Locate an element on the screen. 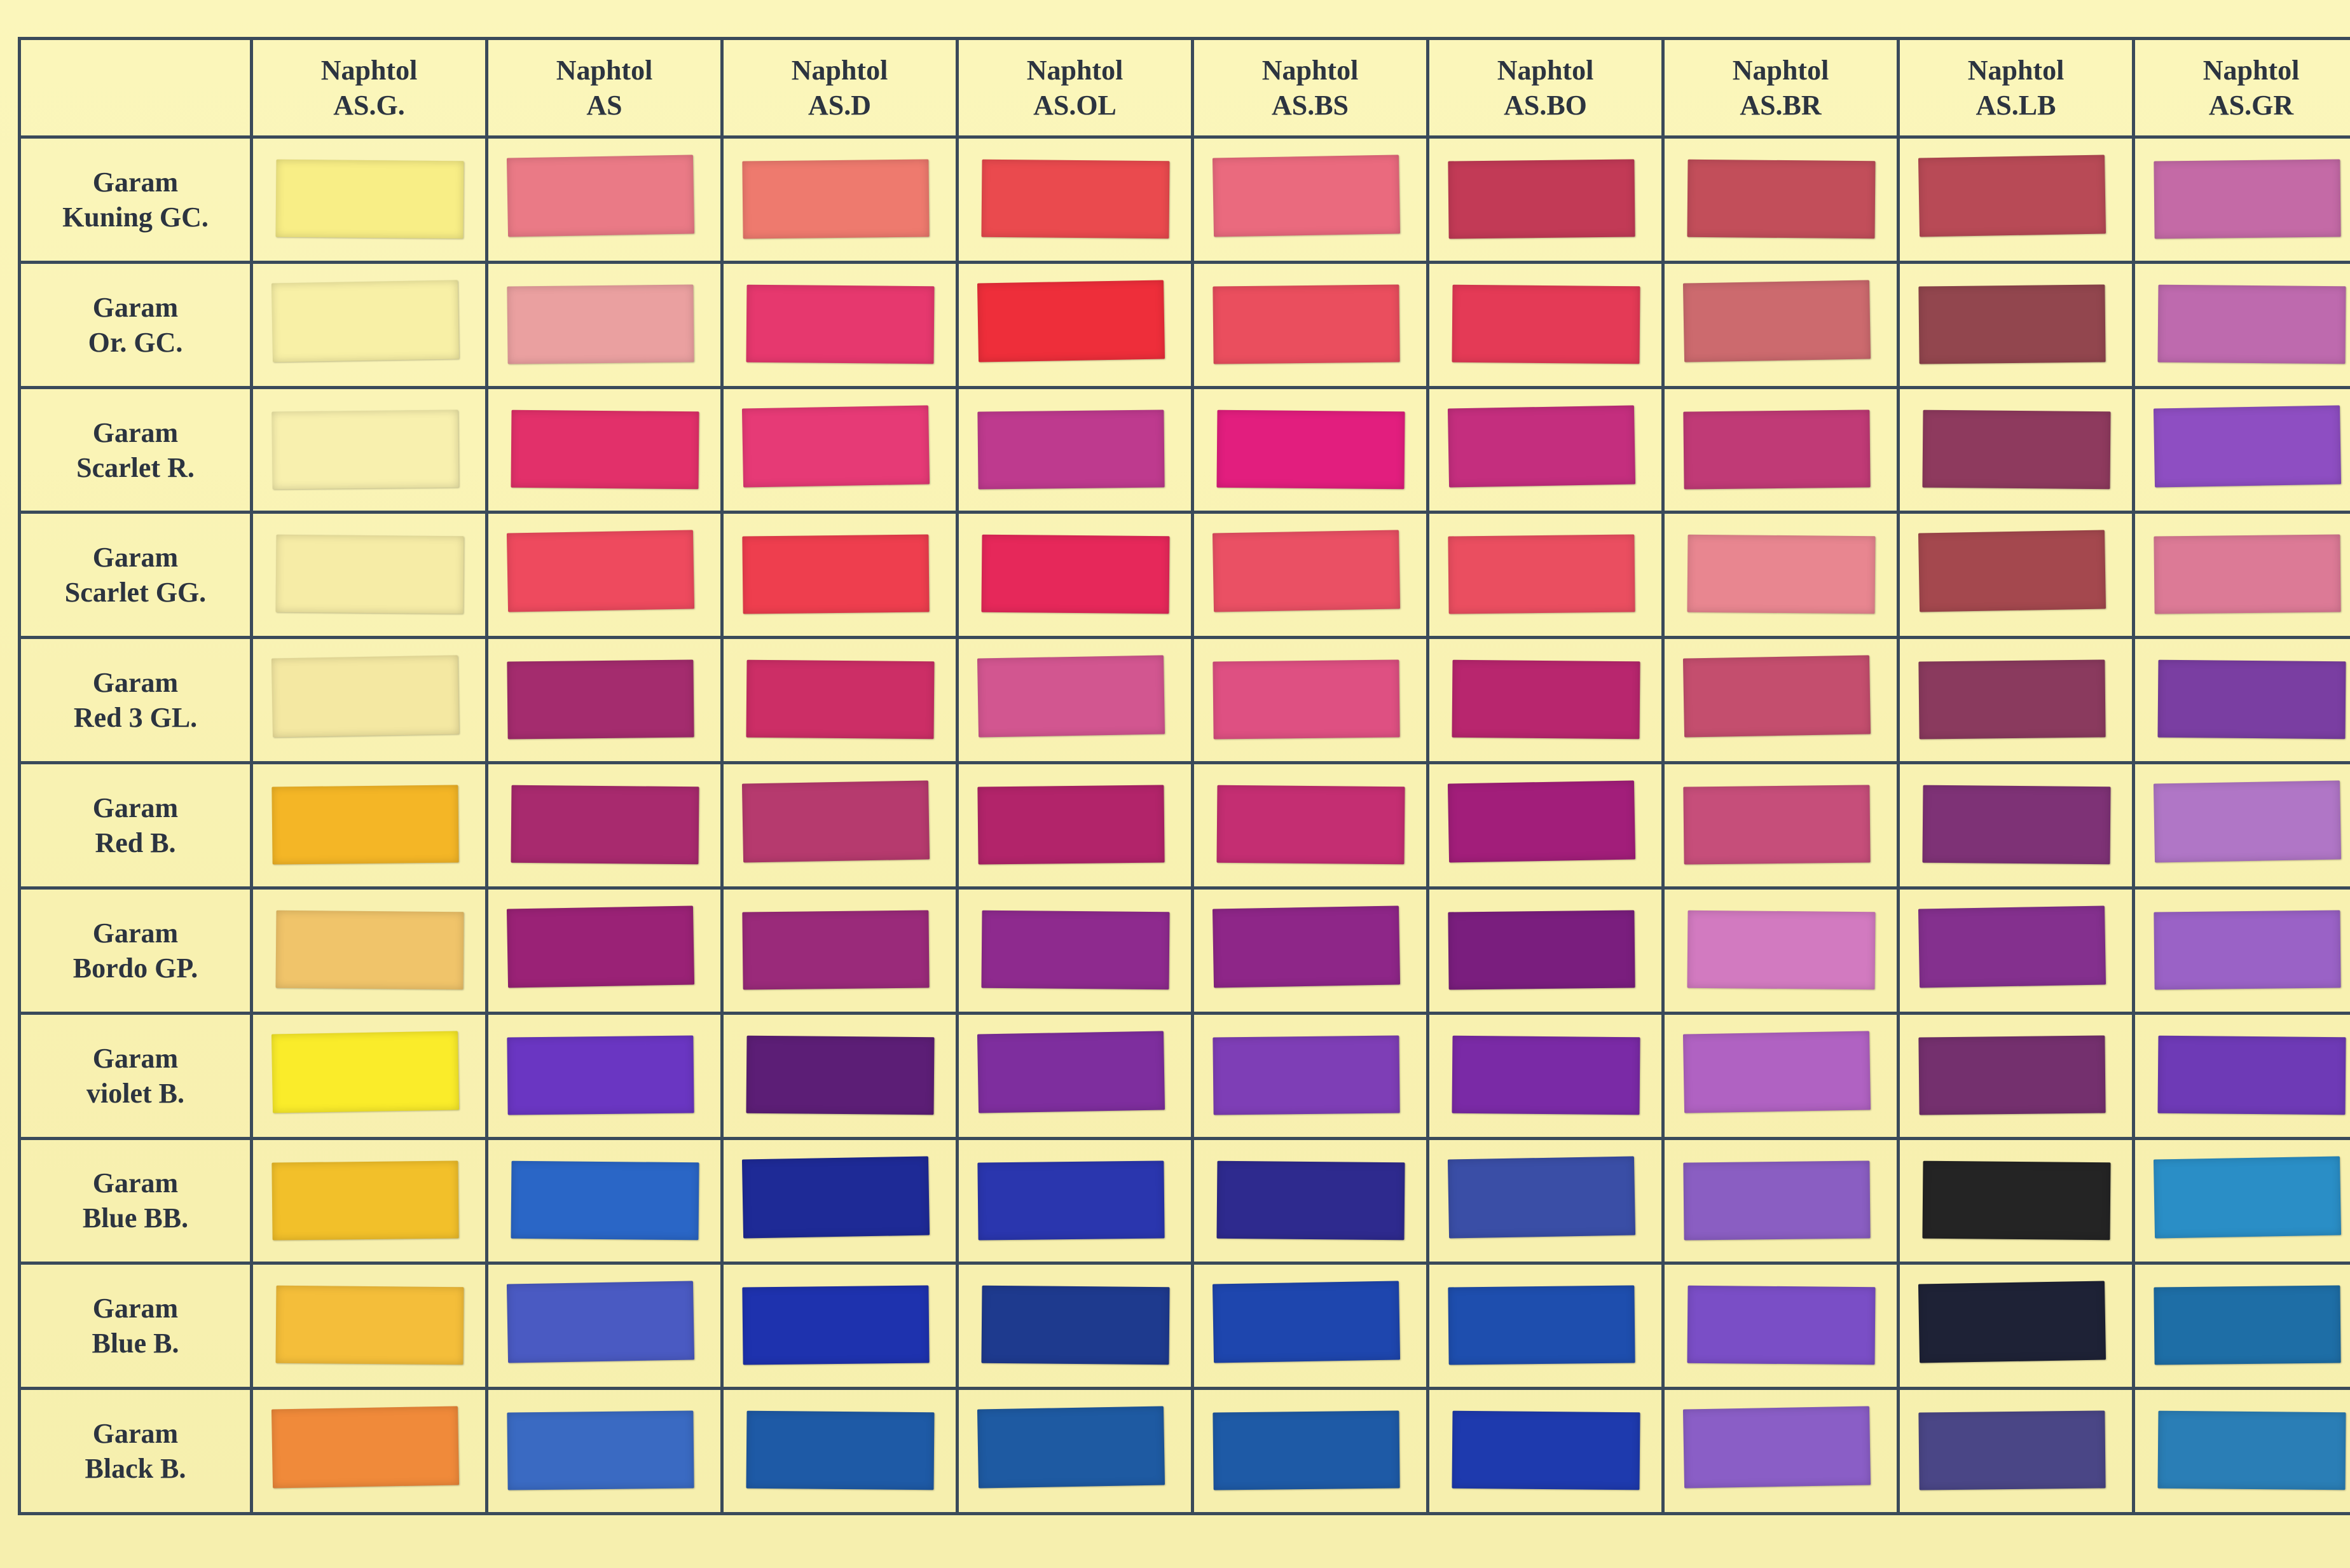  row-header-label: Garam Black B. is located at coordinates (135, 1451).